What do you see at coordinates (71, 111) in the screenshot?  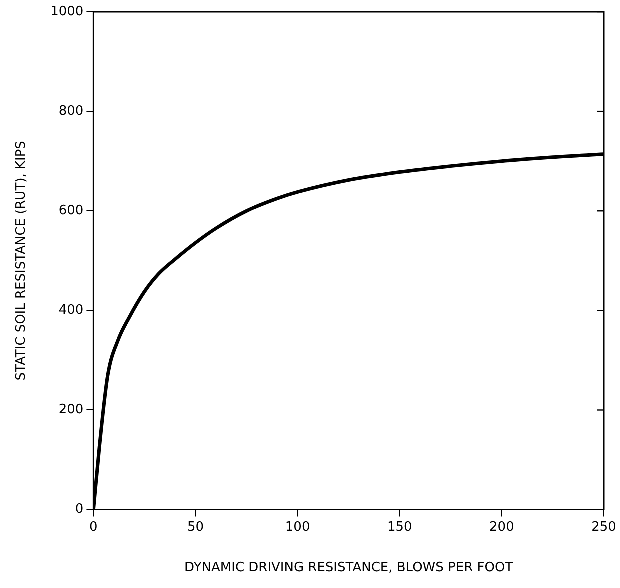 I see `y-tick-label: 800` at bounding box center [71, 111].